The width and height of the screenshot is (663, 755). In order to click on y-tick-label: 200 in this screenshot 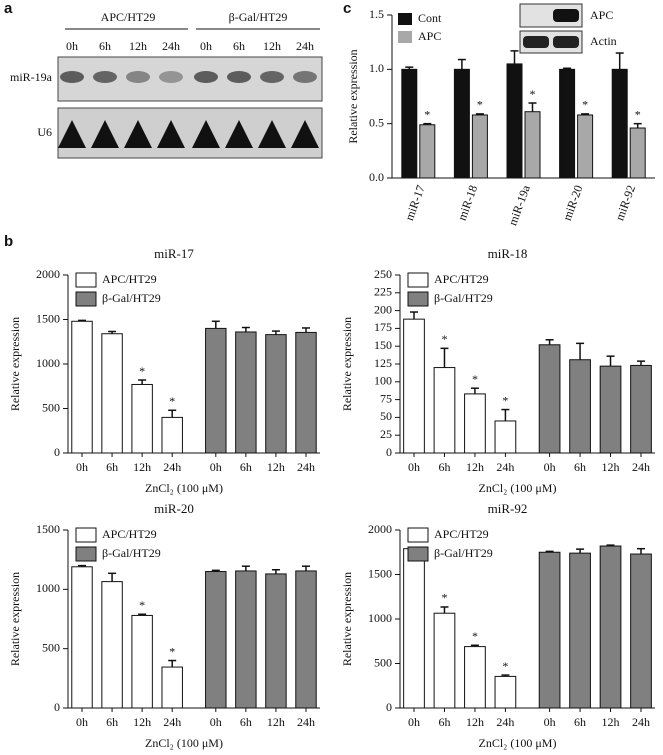, I will do `click(383, 309)`.